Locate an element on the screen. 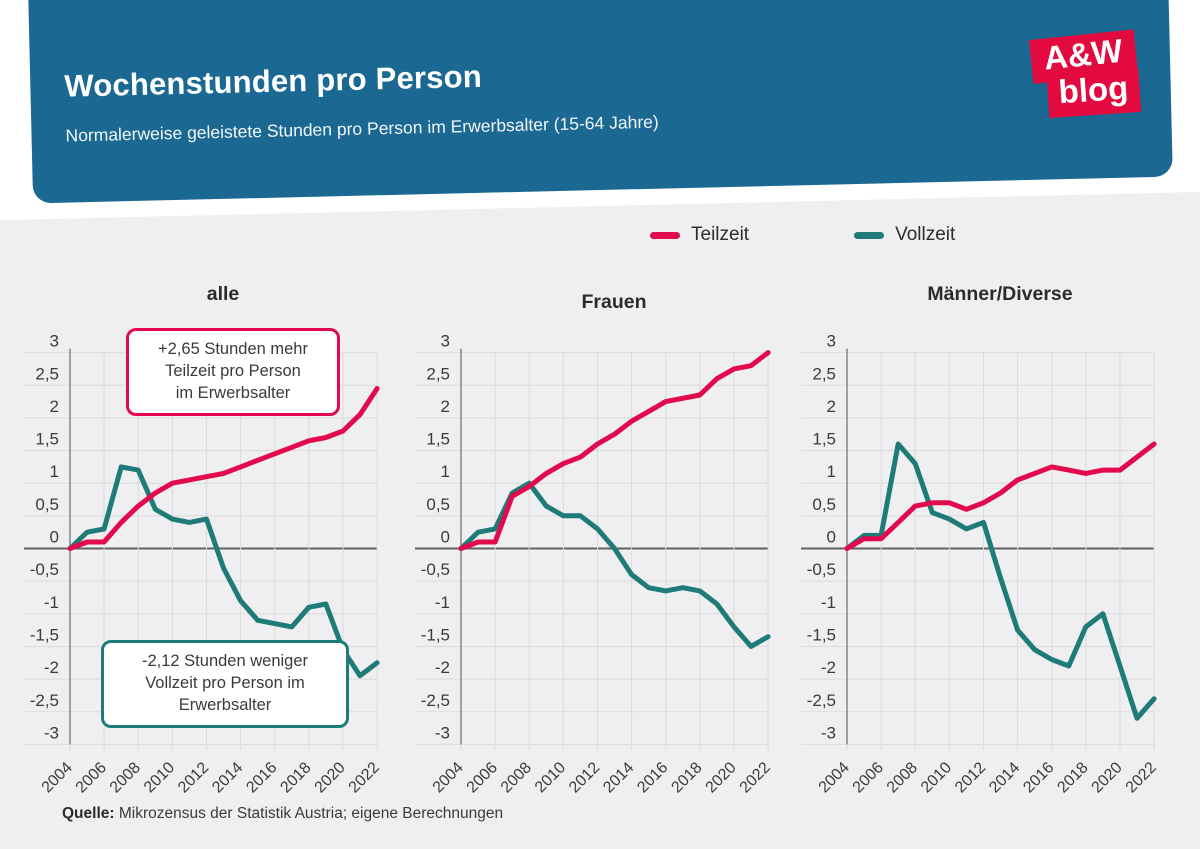 The image size is (1200, 849). aw-blog-logo: A&W blog is located at coordinates (1085, 74).